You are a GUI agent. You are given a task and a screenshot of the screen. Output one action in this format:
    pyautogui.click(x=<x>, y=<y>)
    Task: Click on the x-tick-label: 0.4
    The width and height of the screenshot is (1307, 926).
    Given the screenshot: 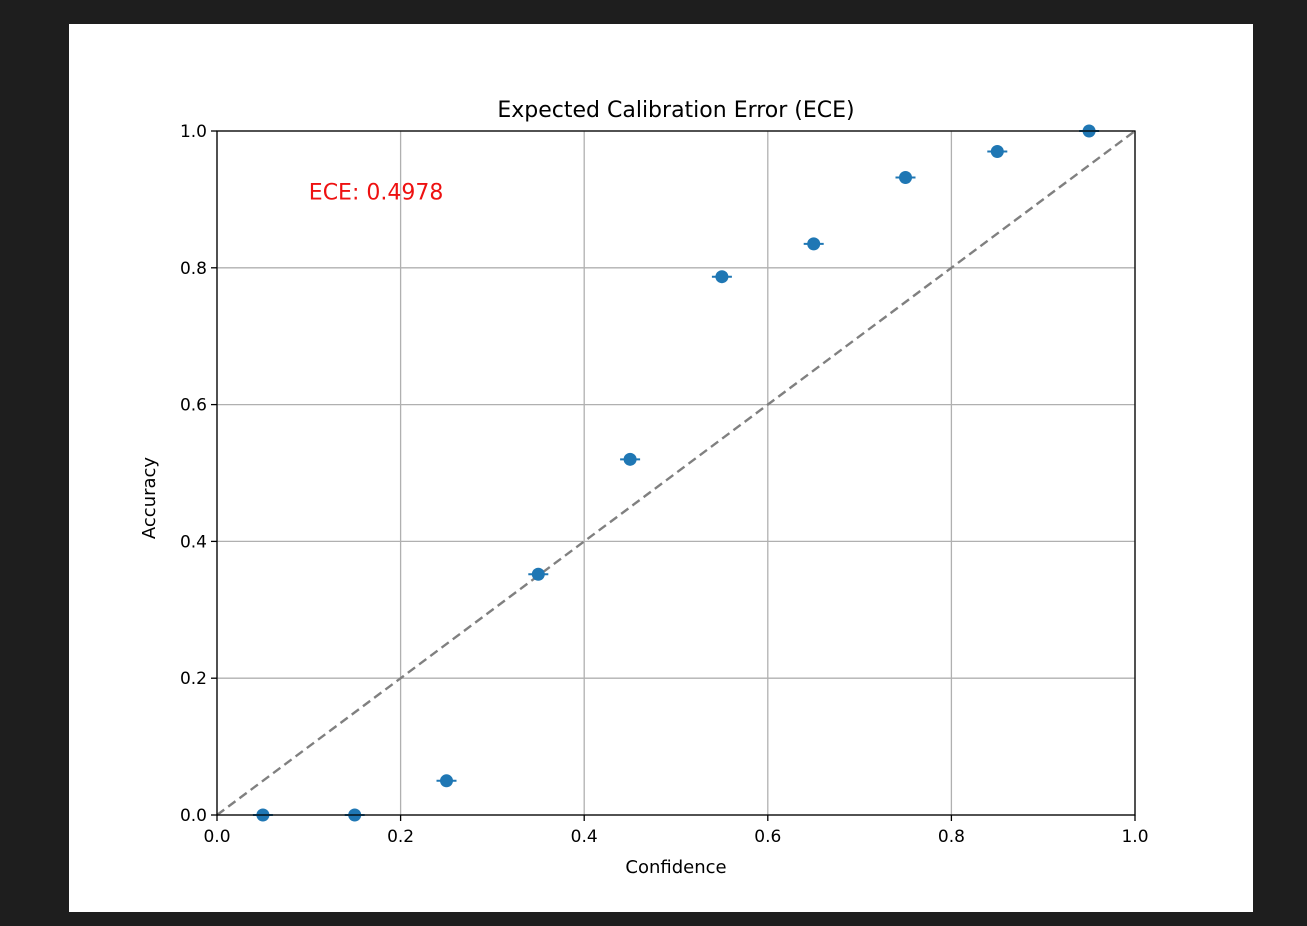 What is the action you would take?
    pyautogui.click(x=584, y=837)
    